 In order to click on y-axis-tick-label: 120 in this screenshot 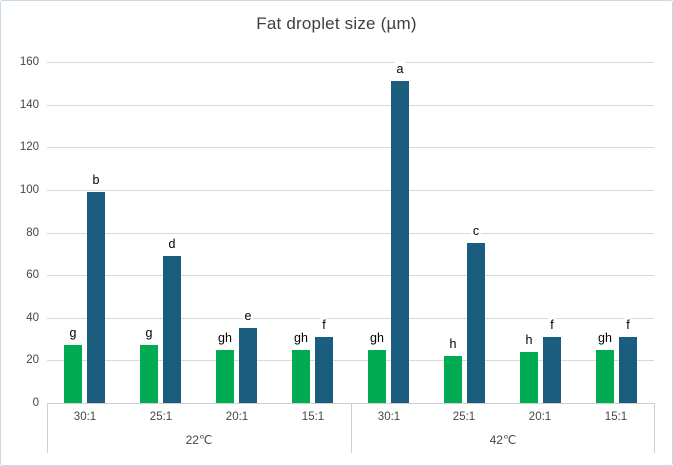, I will do `click(29, 147)`.